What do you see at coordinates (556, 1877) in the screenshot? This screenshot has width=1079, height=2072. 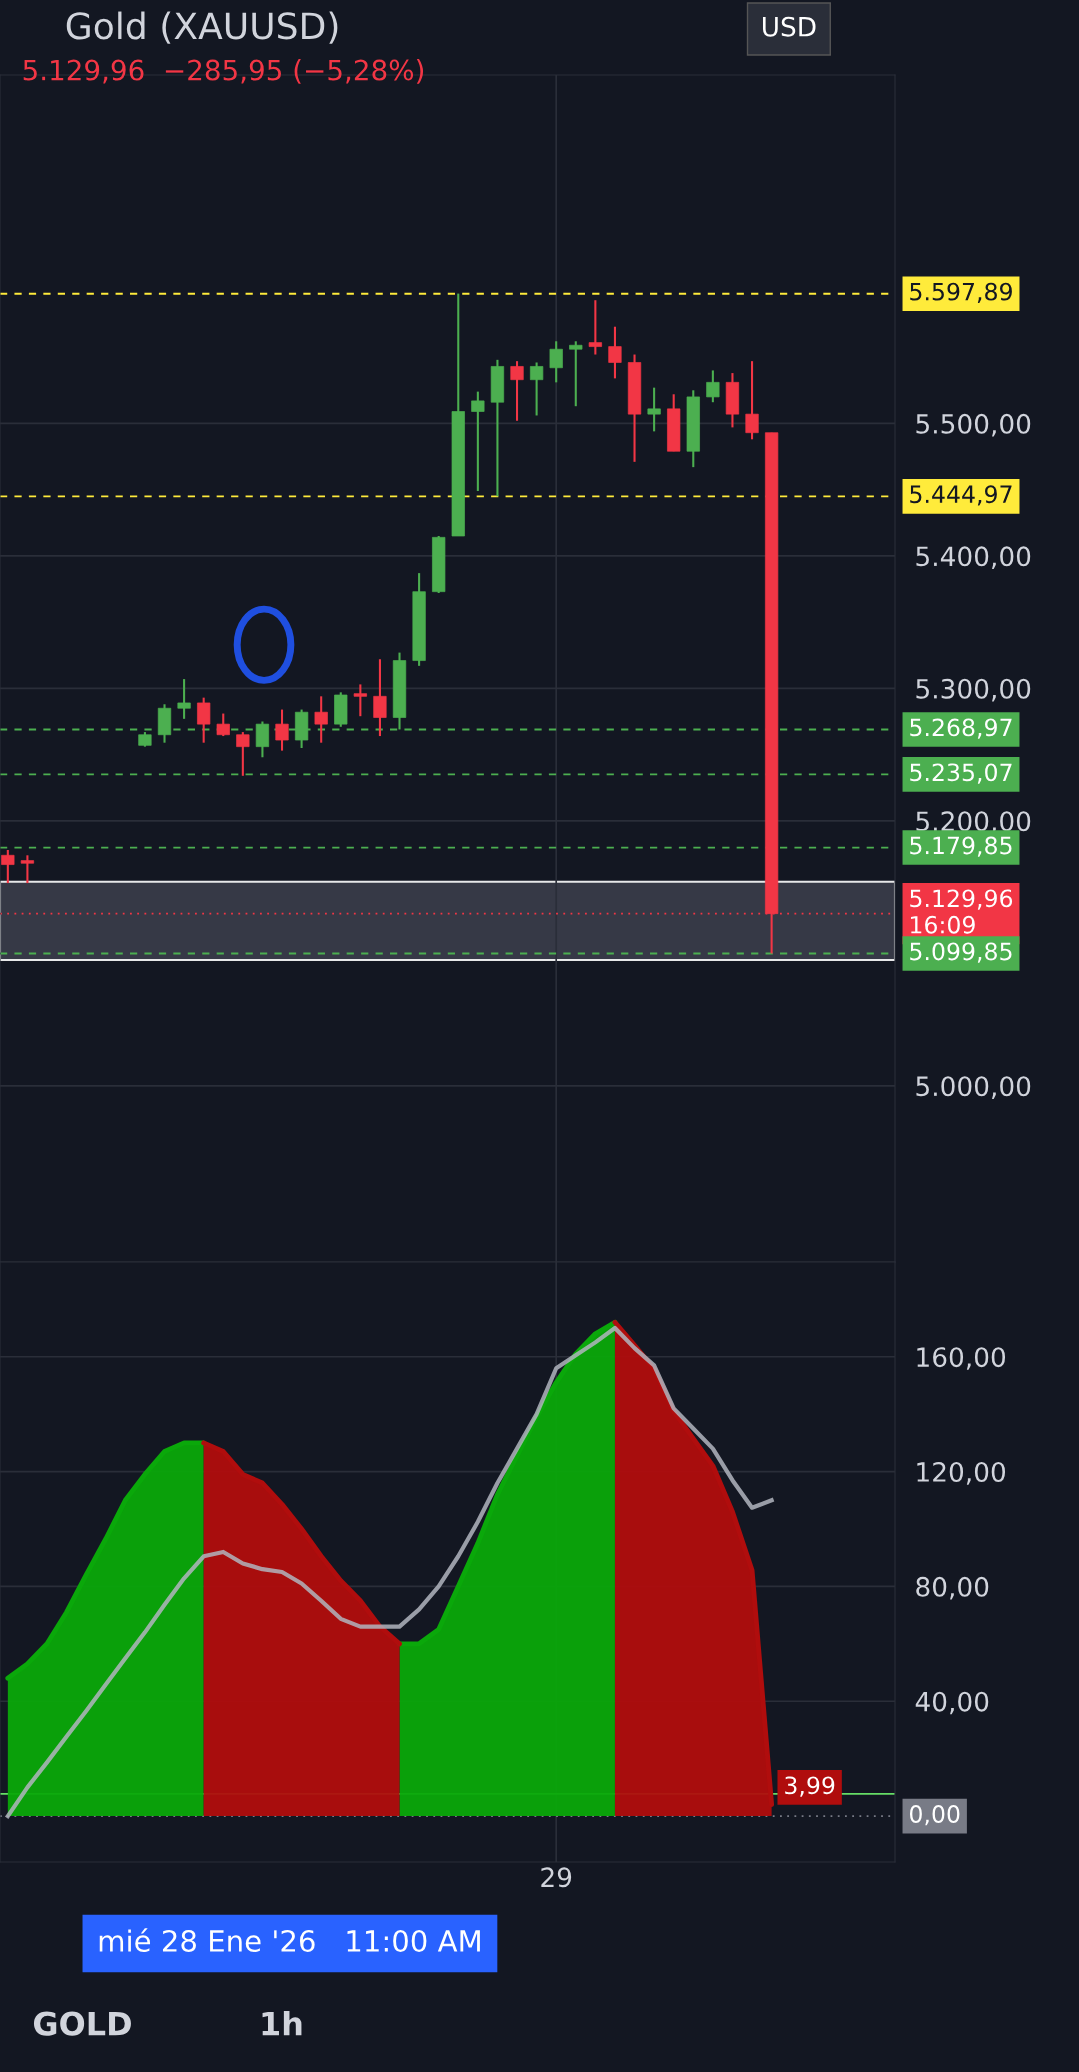 I see `x-tick-label: 29` at bounding box center [556, 1877].